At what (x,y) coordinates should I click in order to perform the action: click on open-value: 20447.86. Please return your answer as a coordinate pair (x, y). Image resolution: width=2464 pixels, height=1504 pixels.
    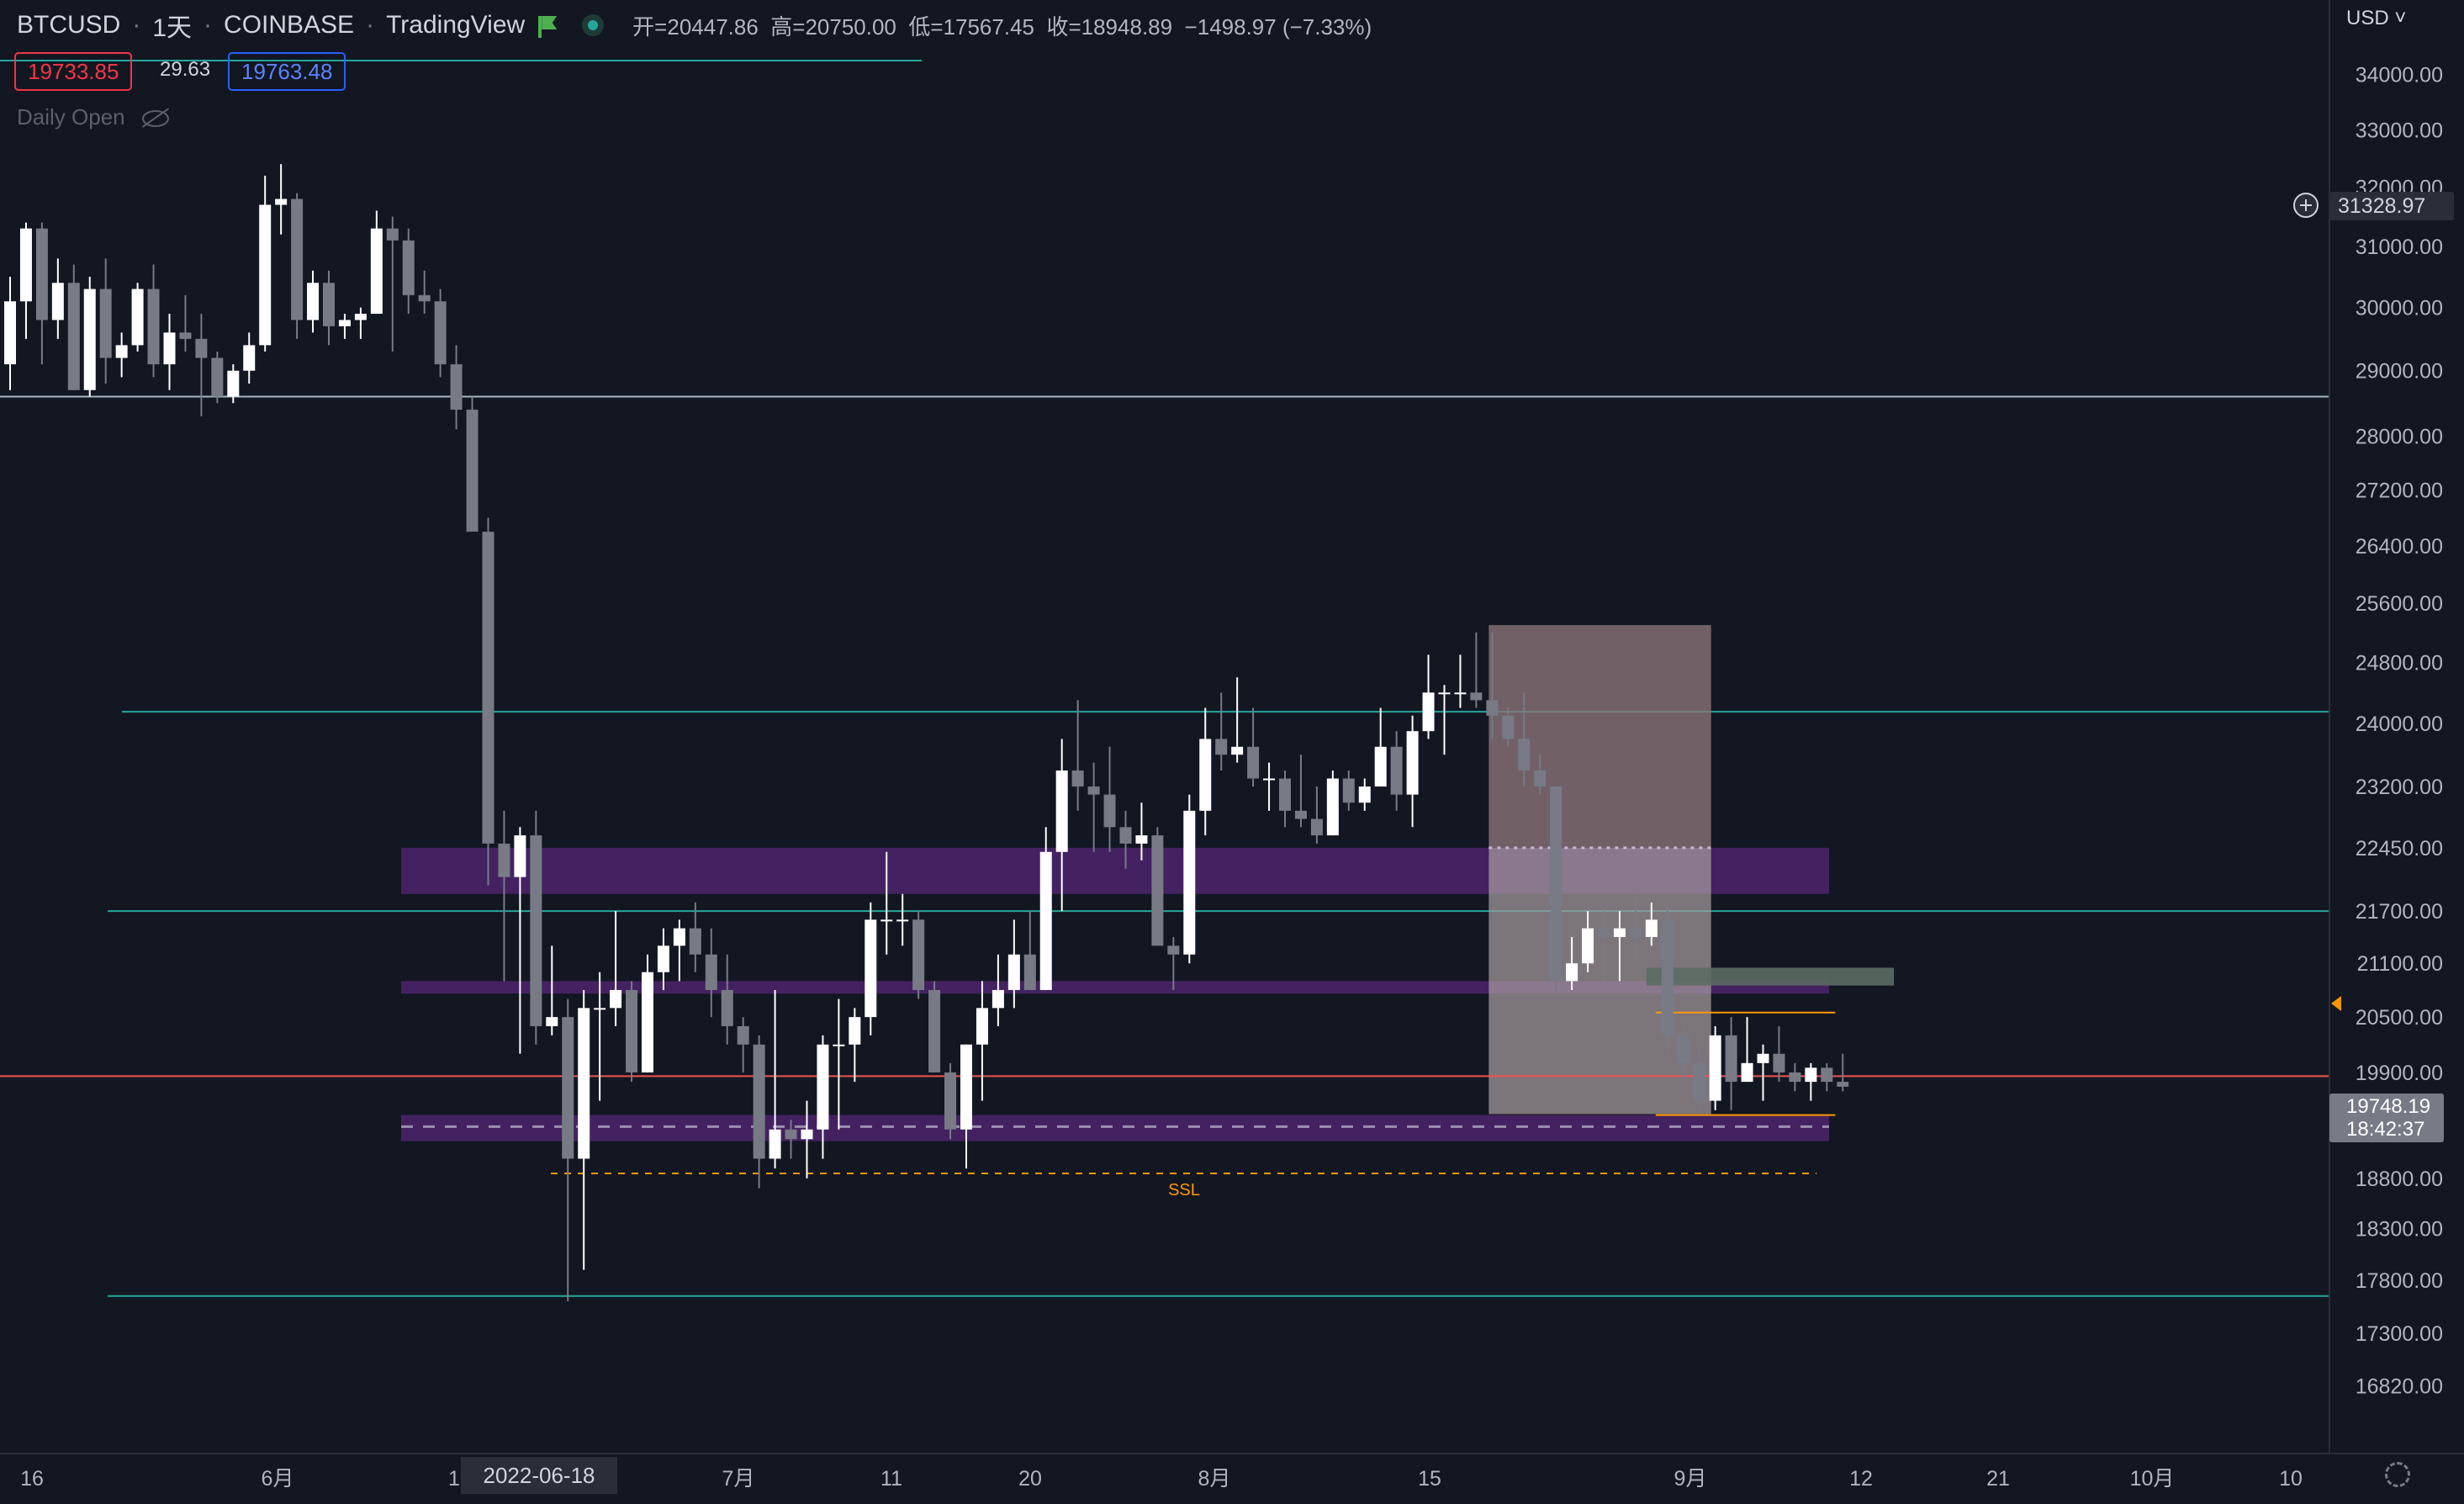
    Looking at the image, I should click on (713, 27).